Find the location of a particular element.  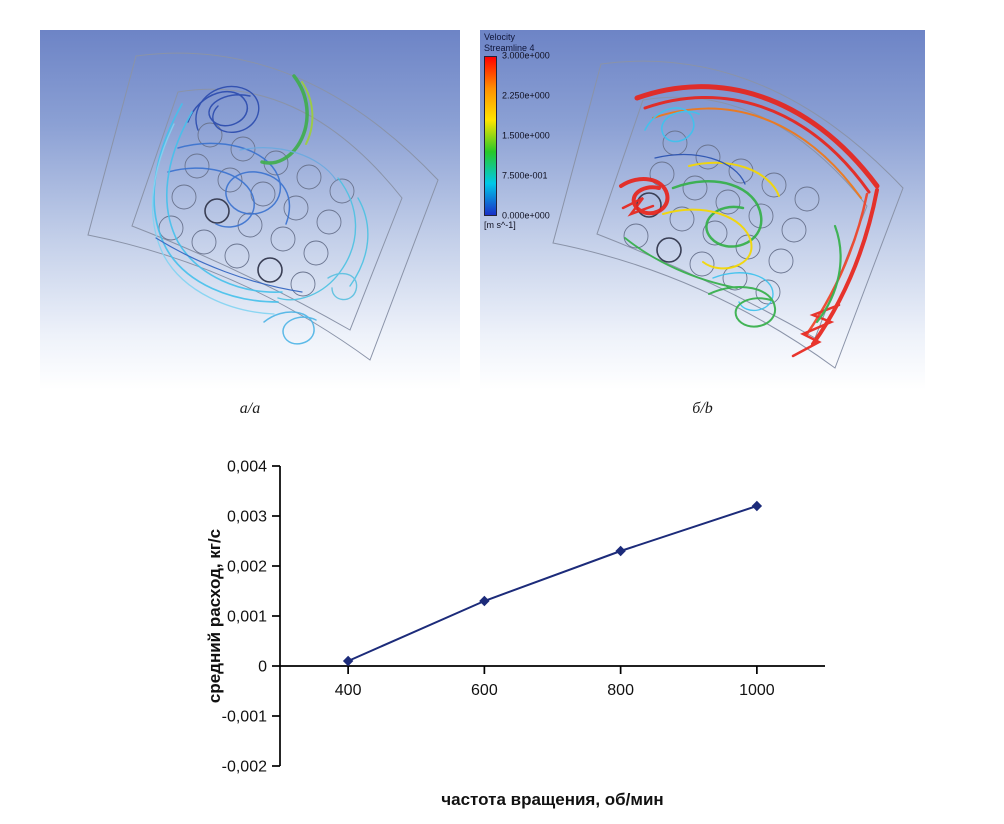

y-tick-label: -0,001 is located at coordinates (244, 717).